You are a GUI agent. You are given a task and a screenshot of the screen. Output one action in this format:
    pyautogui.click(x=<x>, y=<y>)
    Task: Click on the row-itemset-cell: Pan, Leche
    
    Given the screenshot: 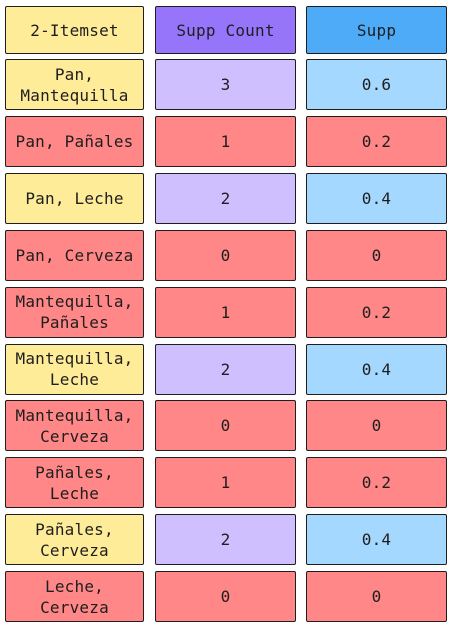 What is the action you would take?
    pyautogui.click(x=74, y=198)
    